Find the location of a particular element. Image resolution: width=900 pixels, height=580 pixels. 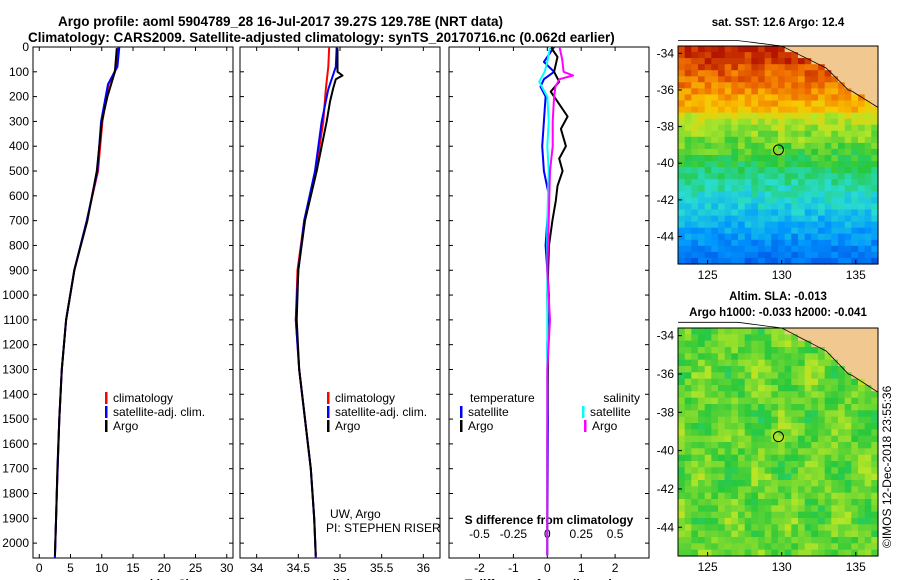

lat-tick-label: -38 is located at coordinates (666, 127).